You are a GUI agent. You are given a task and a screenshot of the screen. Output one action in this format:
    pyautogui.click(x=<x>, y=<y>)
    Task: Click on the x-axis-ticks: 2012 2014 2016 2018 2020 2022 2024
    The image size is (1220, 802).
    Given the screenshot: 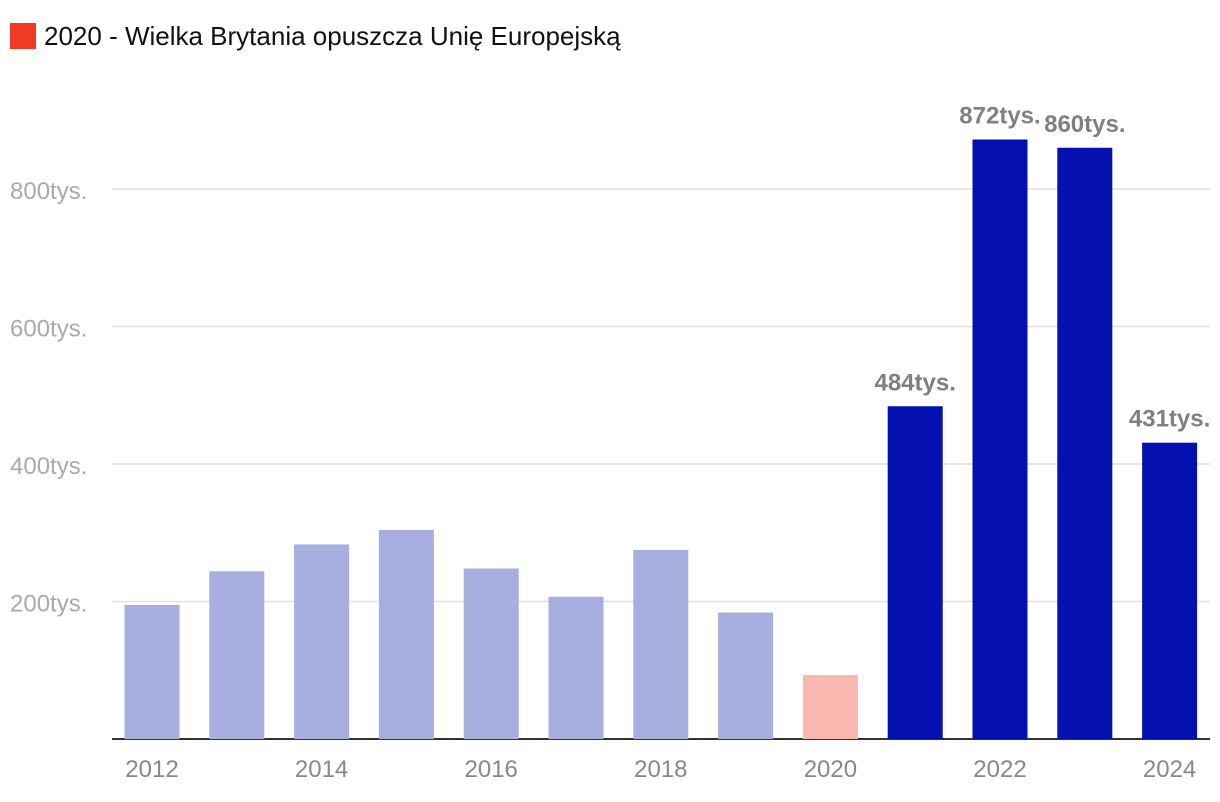 What is the action you would take?
    pyautogui.click(x=660, y=769)
    